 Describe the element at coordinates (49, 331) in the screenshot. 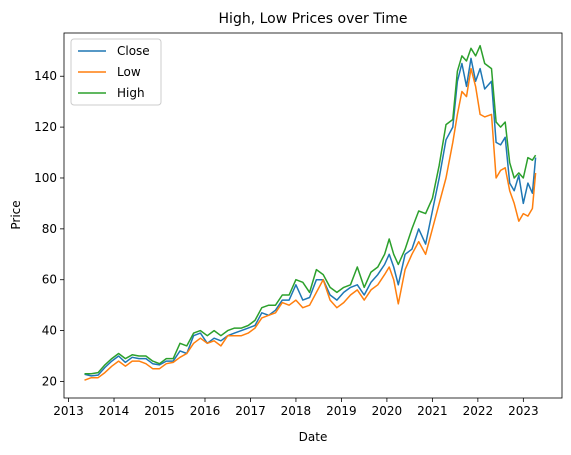

I see `y-tick-label: 40` at that location.